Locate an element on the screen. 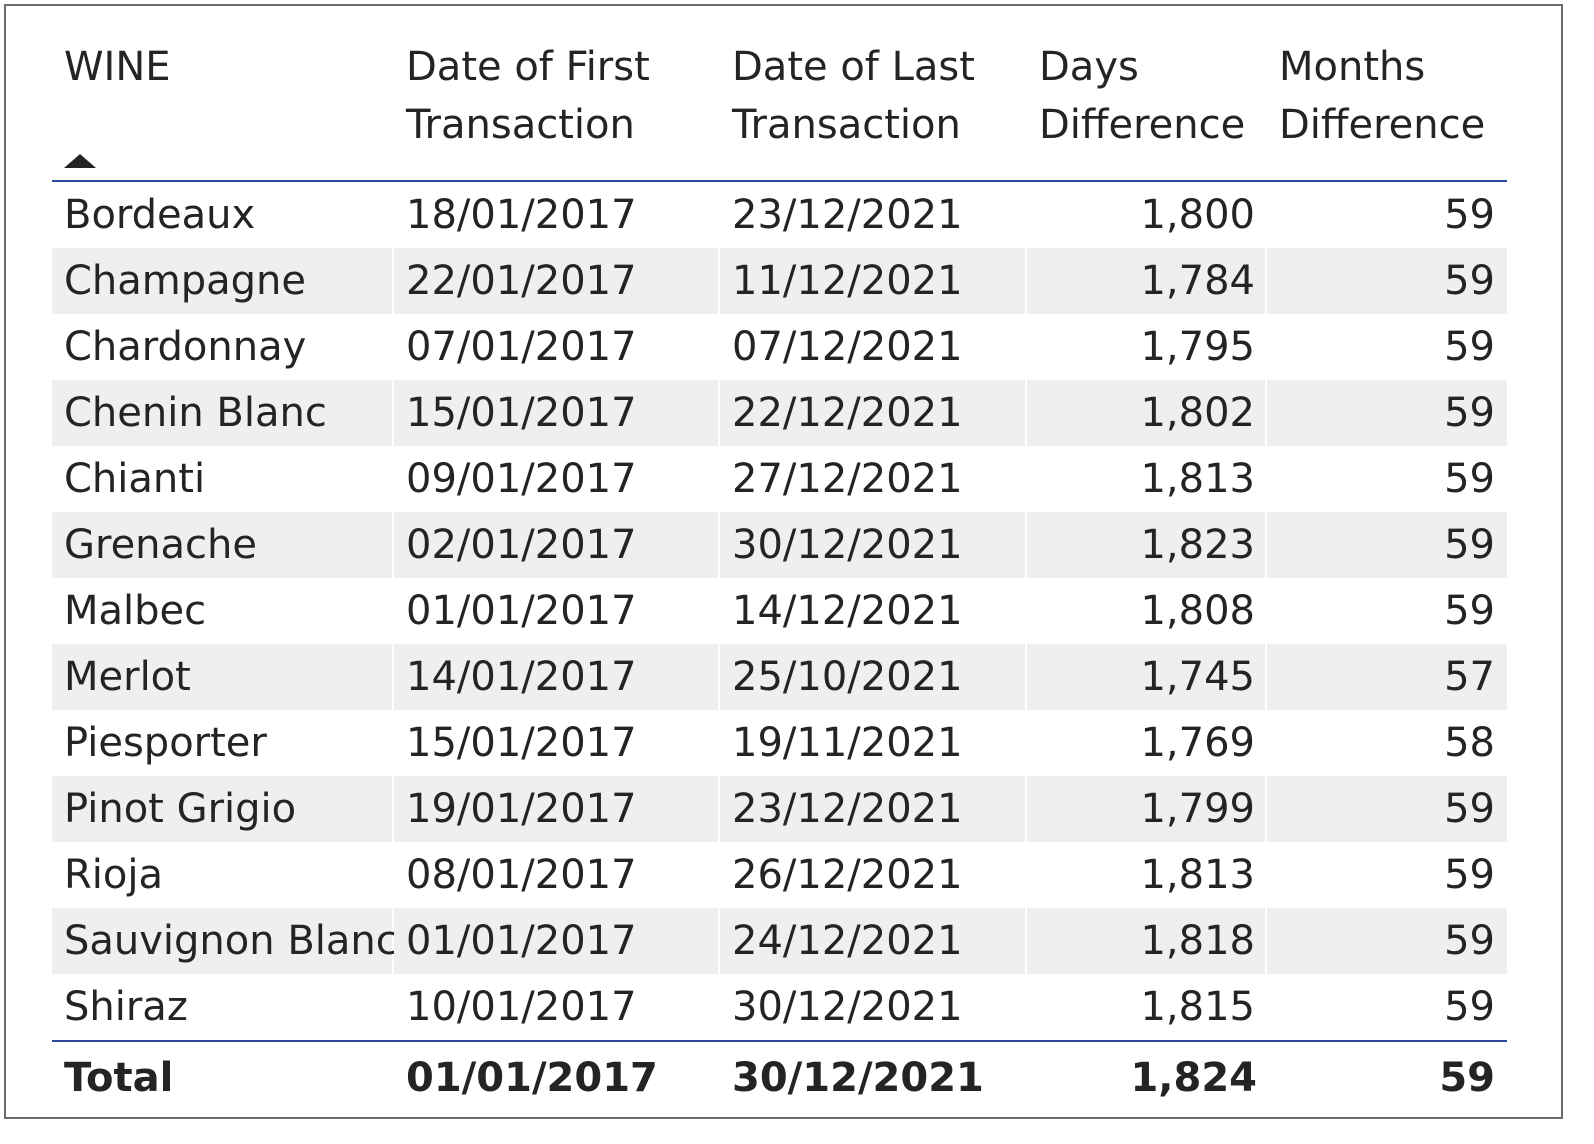 The image size is (1594, 1144). total-last-transaction: 30/12/2021 is located at coordinates (858, 1078).